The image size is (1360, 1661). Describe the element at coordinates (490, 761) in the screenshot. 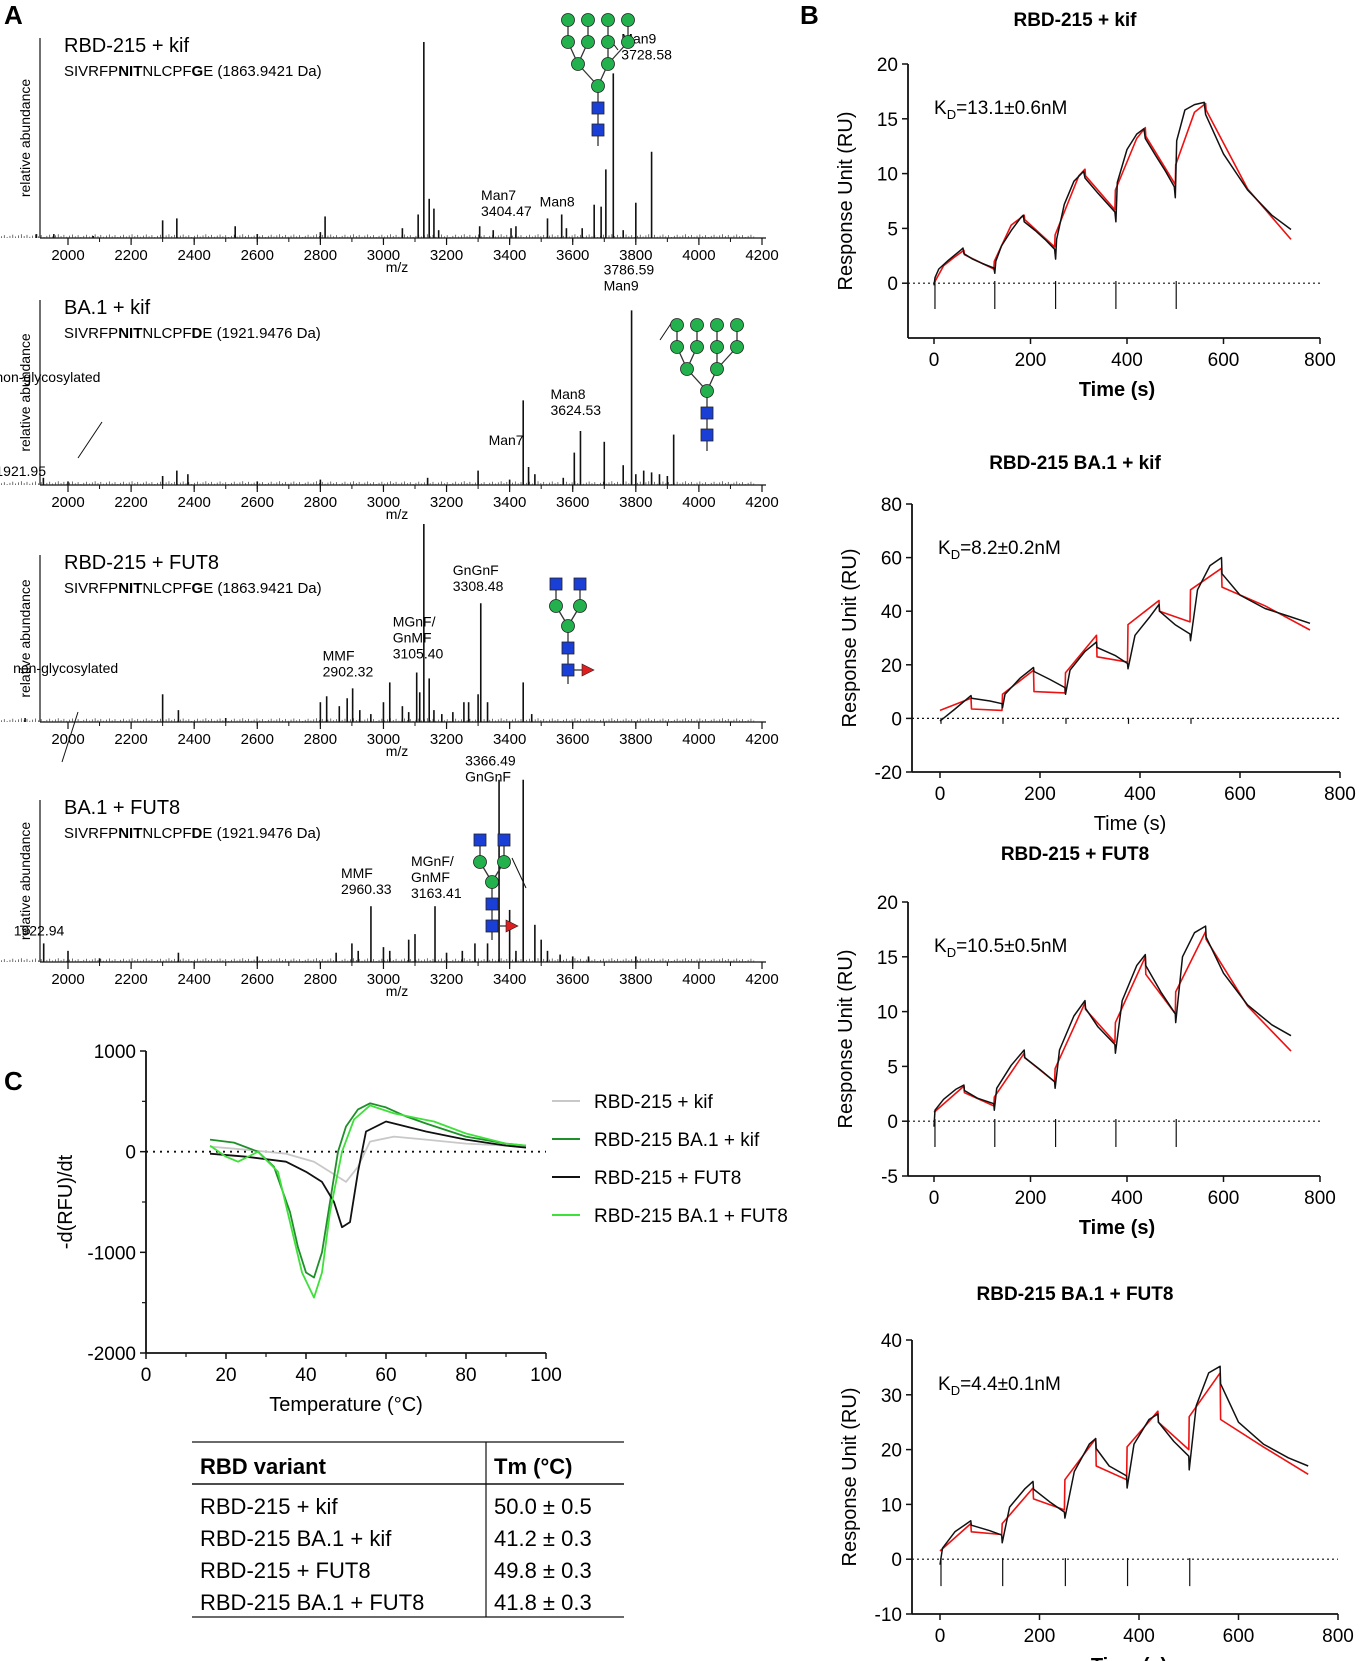

I see `peak-label: 3366.49` at that location.